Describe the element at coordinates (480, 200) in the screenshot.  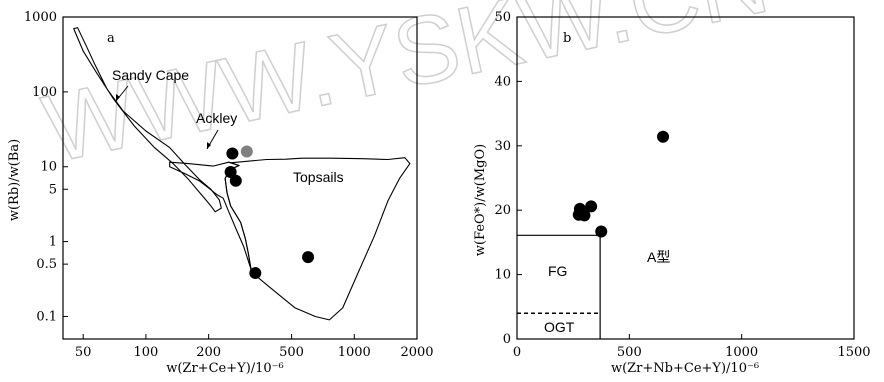
I see `panel-b-ylabel: w(FeO*)/w(MgO)` at that location.